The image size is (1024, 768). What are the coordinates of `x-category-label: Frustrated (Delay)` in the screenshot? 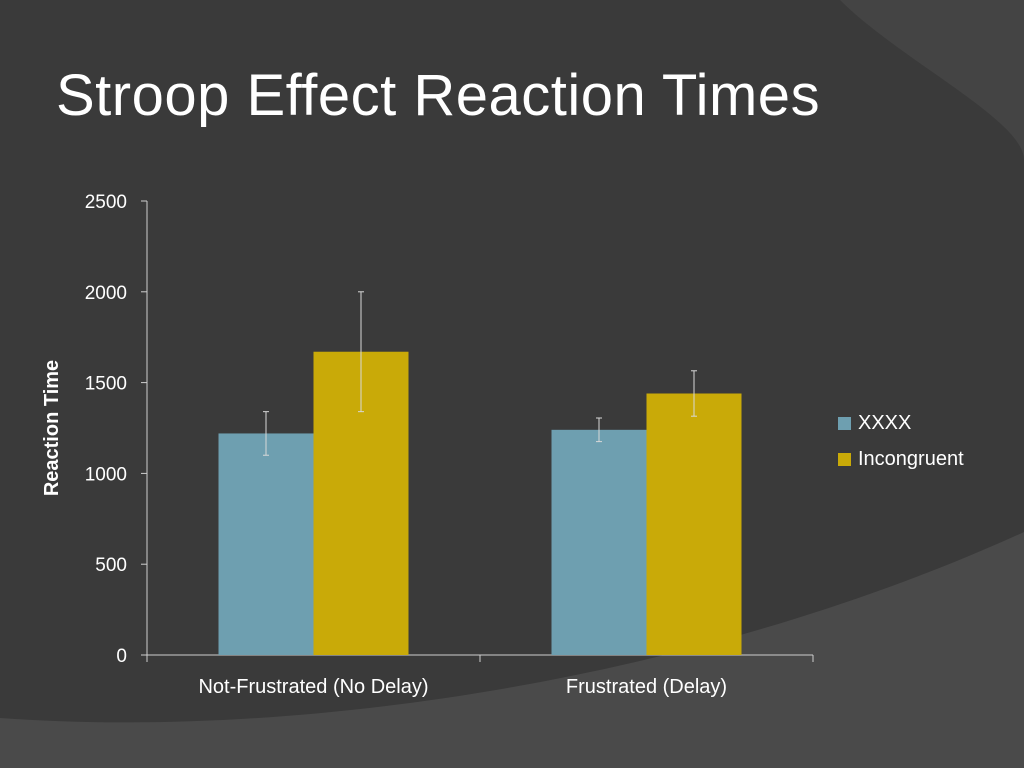 It's located at (646, 687).